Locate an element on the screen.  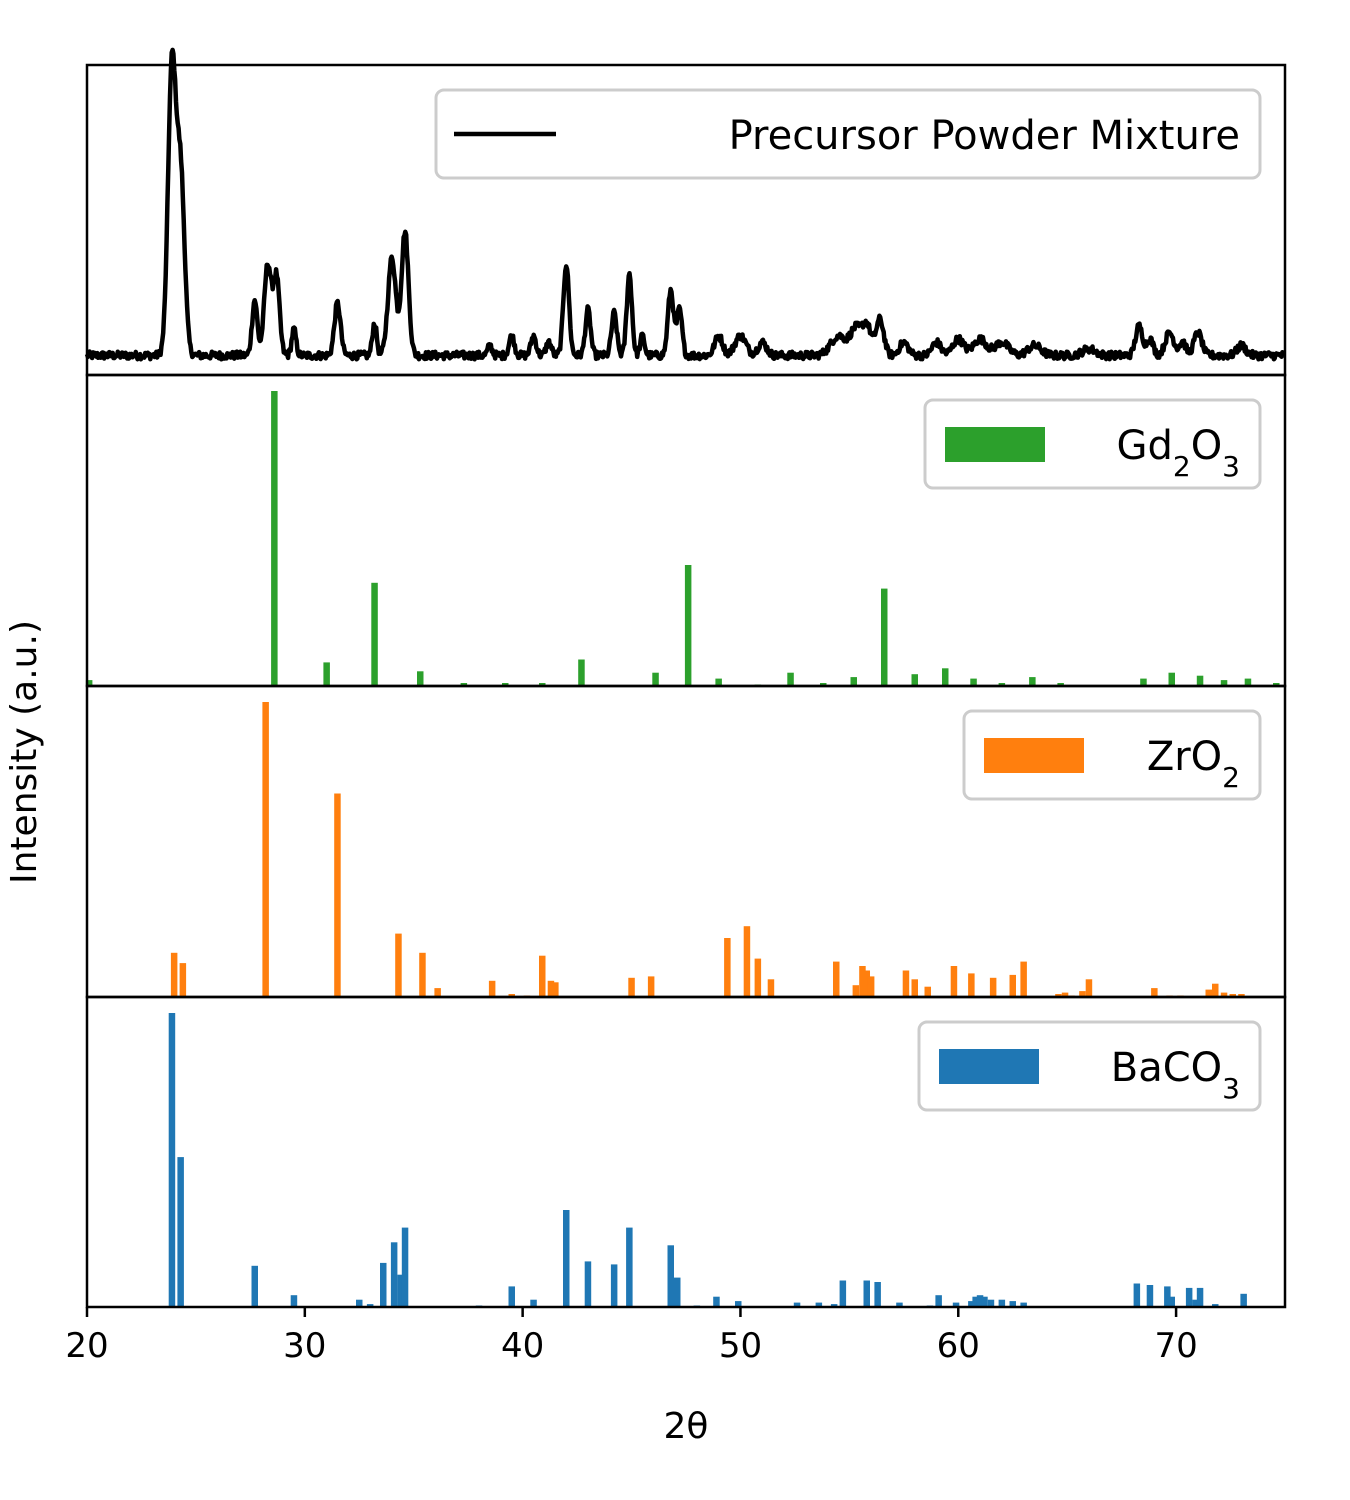
bar-baco3-59.9 is located at coordinates (956, 1304).